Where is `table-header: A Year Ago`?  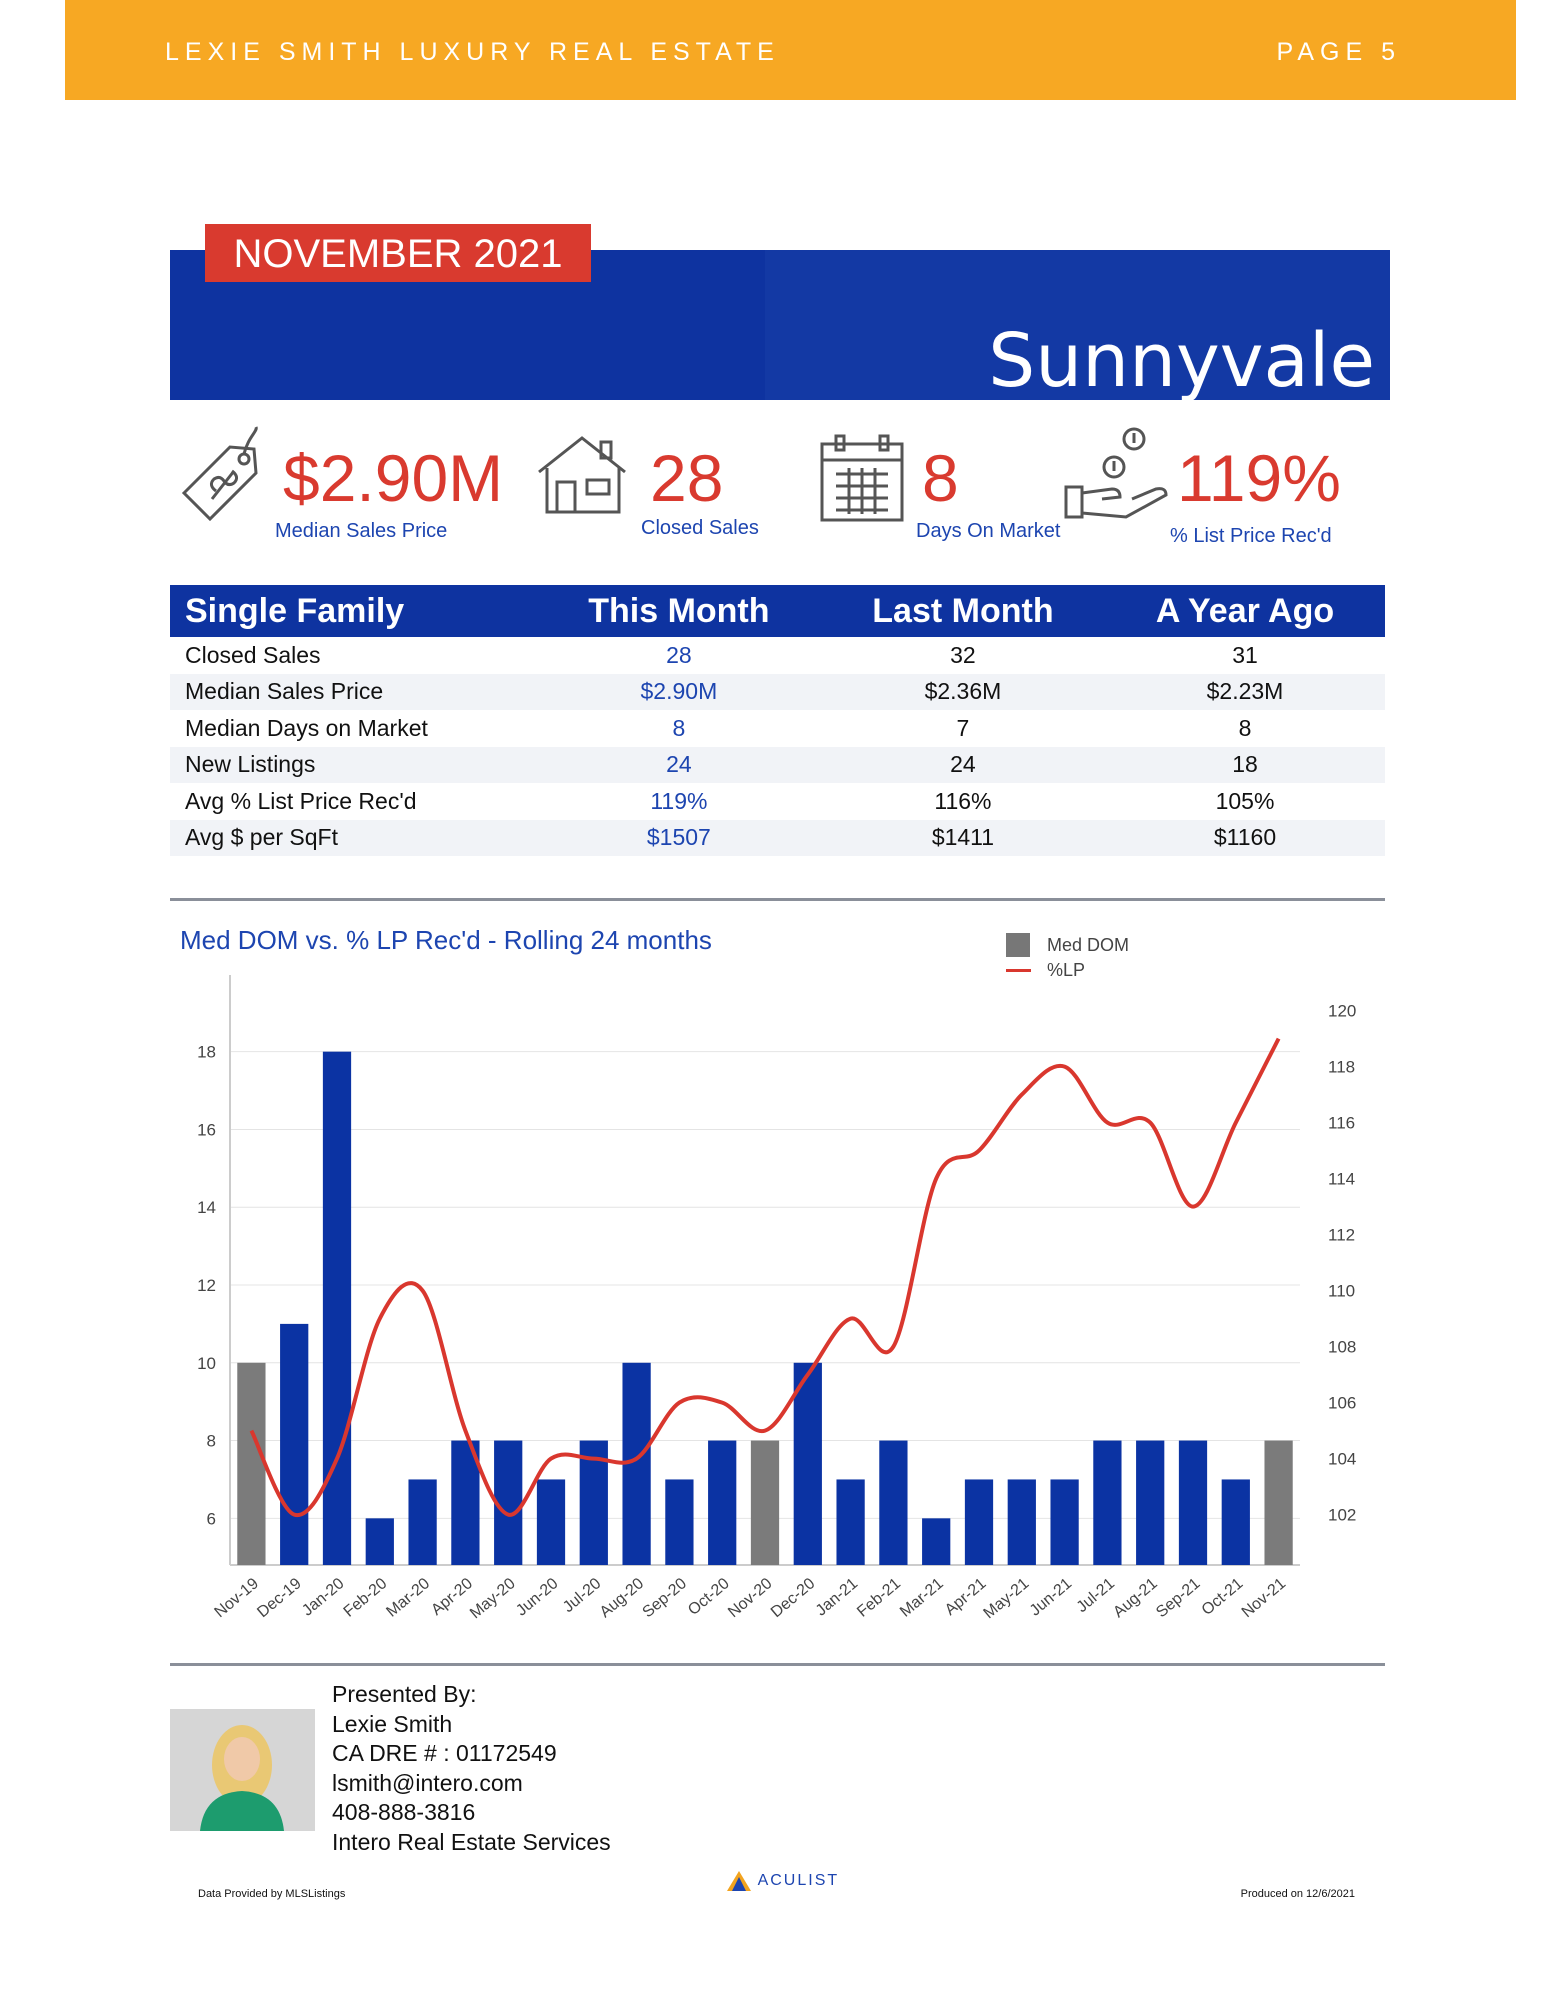 table-header: A Year Ago is located at coordinates (1244, 611).